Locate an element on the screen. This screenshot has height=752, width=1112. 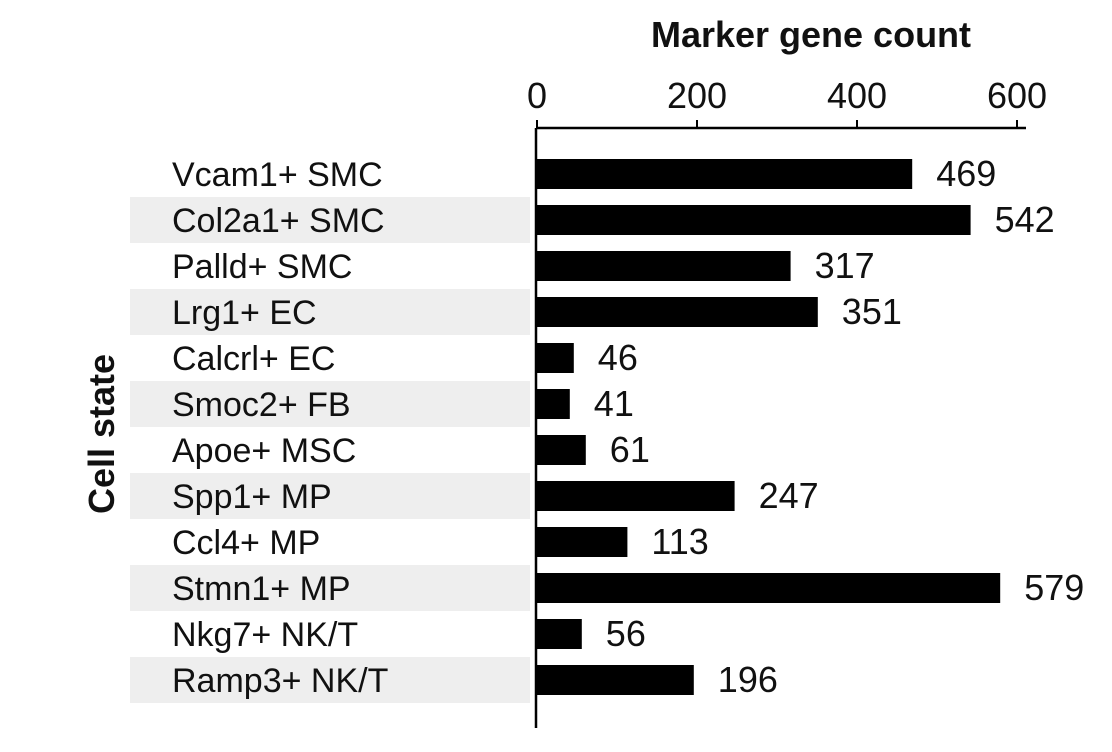
category-label: Calcrl+ EC is located at coordinates (253, 359).